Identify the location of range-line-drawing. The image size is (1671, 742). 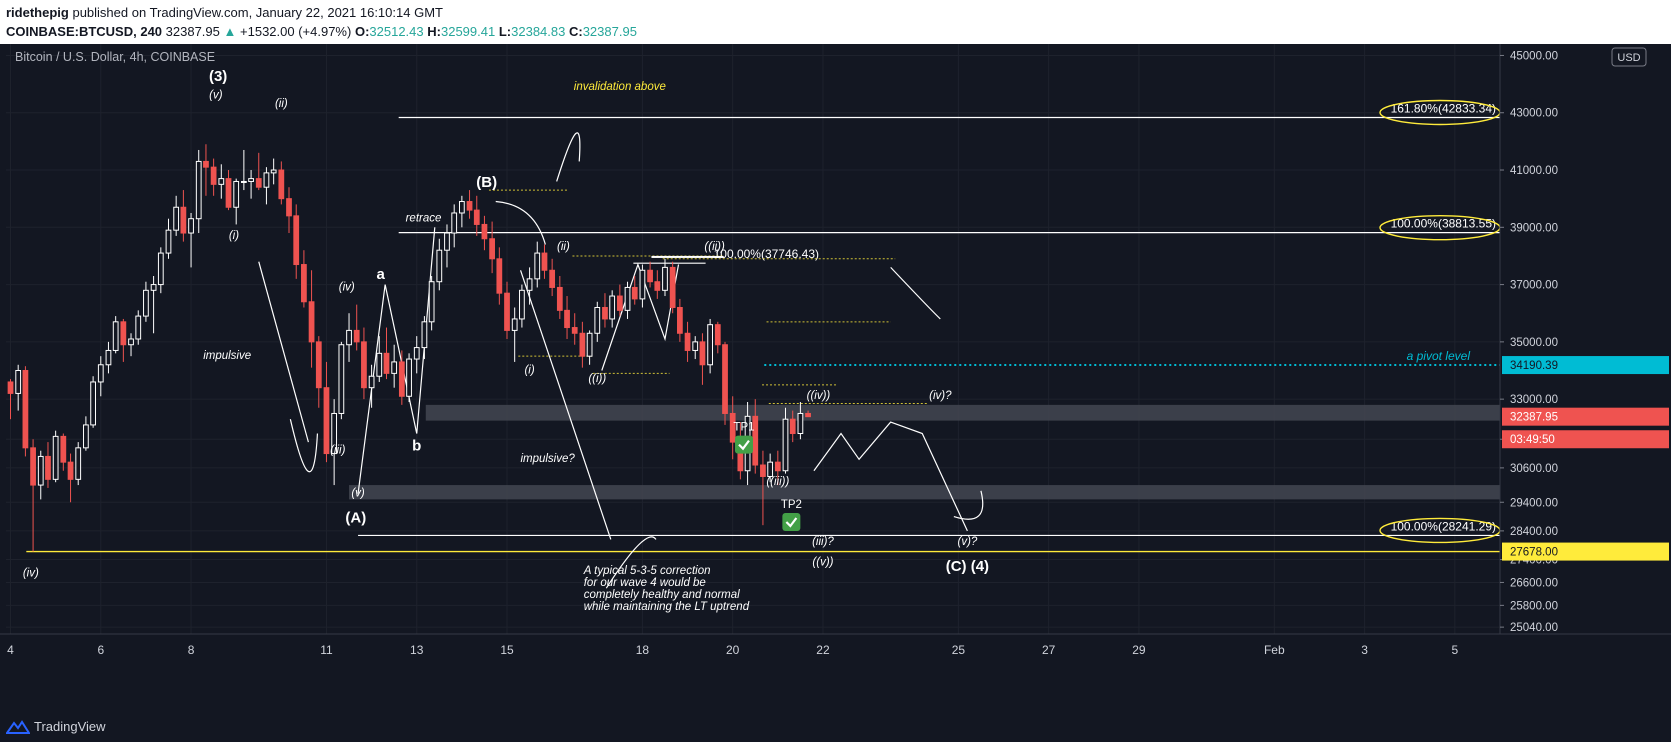
(687, 256).